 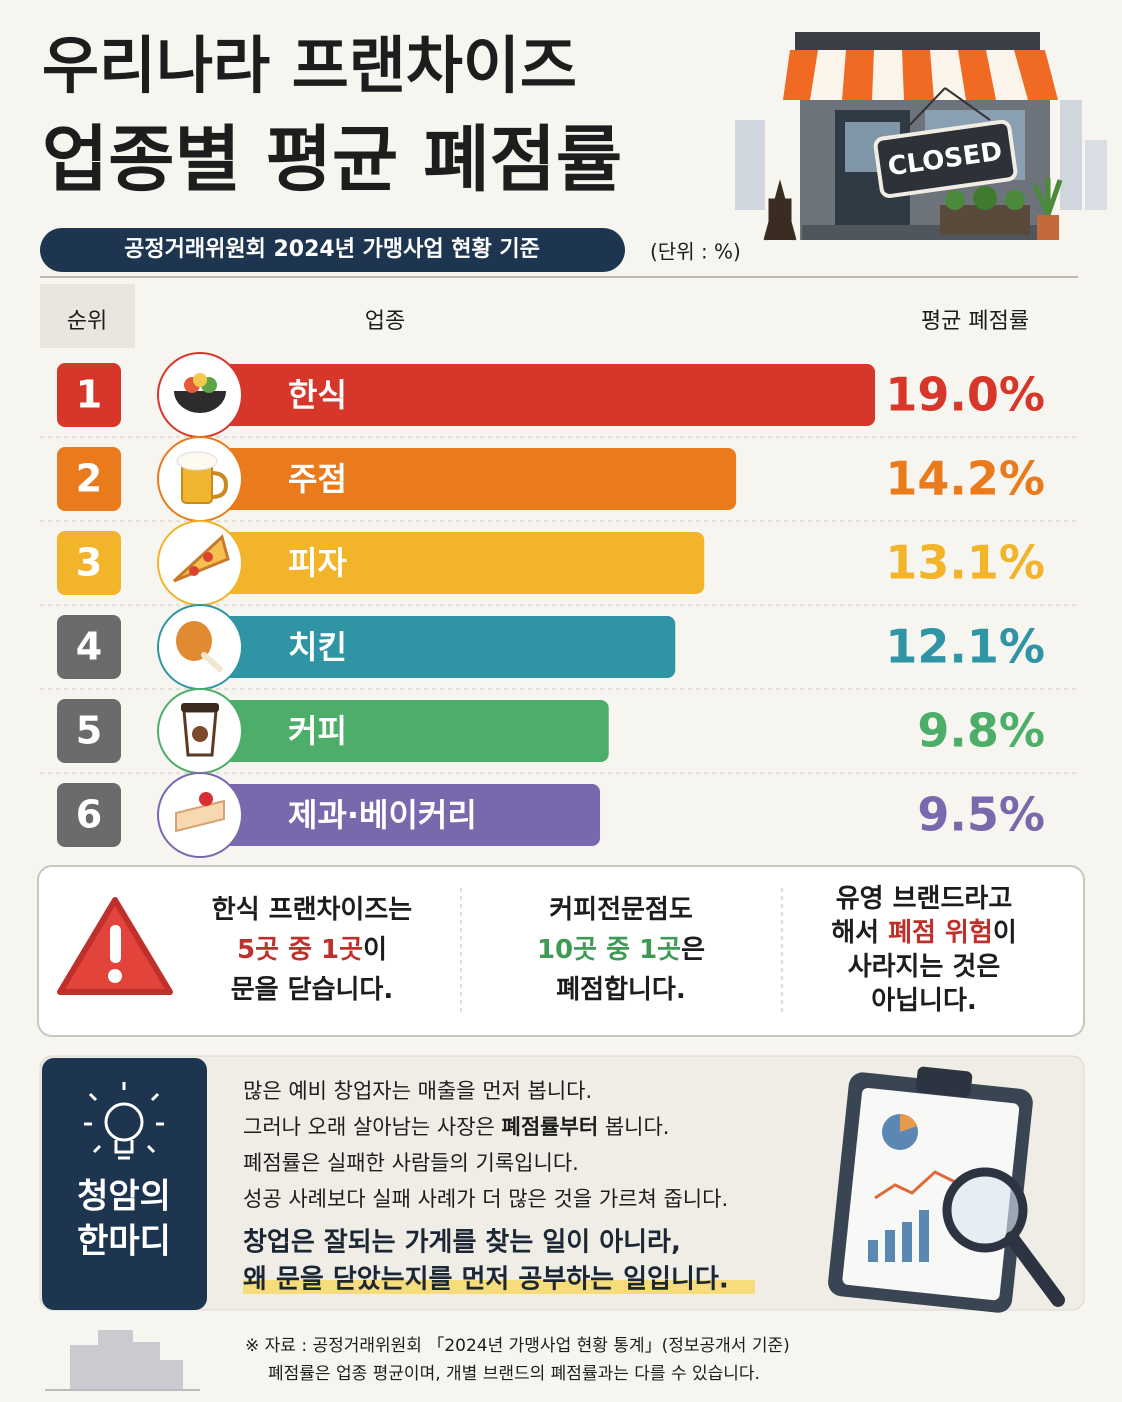 What do you see at coordinates (514, 1374) in the screenshot?
I see `footnote: 폐점률은 업종 평균이며, 개별 브랜드의 폐점률과는 다를 수 있습니다.` at bounding box center [514, 1374].